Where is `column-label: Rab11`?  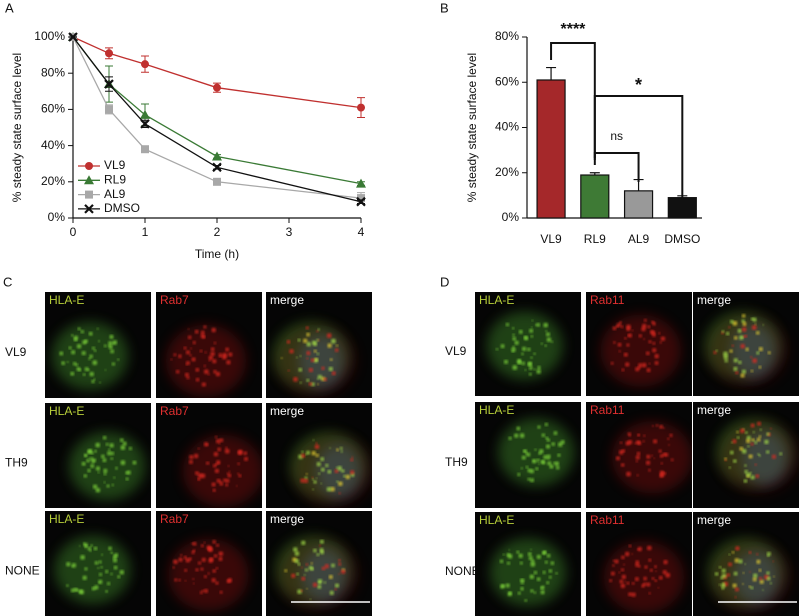
column-label: Rab11 is located at coordinates (607, 300).